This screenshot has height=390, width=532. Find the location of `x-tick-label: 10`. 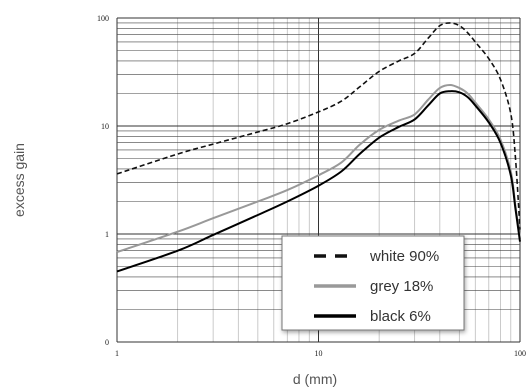

x-tick-label: 10 is located at coordinates (319, 353).